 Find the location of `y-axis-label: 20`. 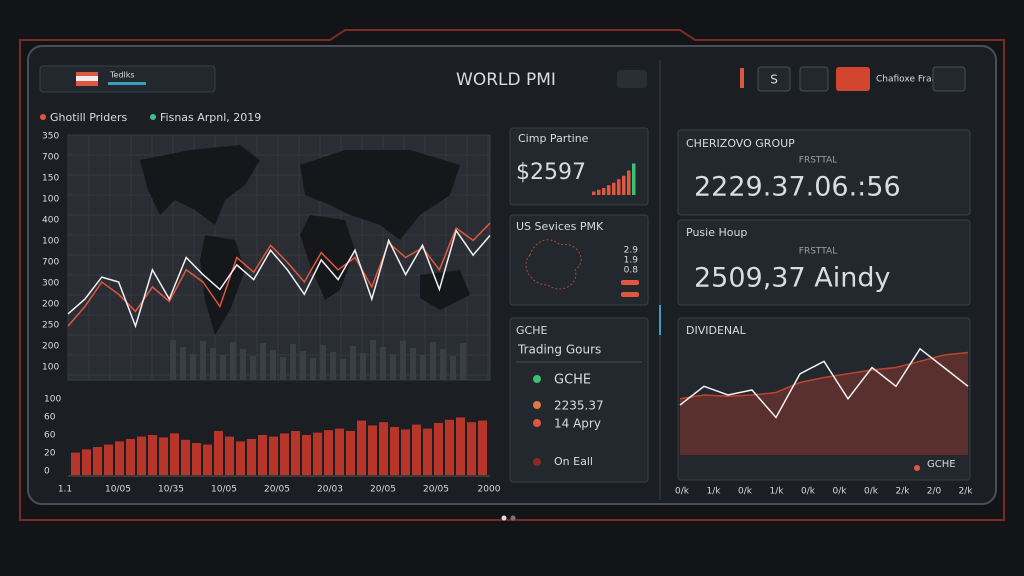

y-axis-label: 20 is located at coordinates (50, 454).